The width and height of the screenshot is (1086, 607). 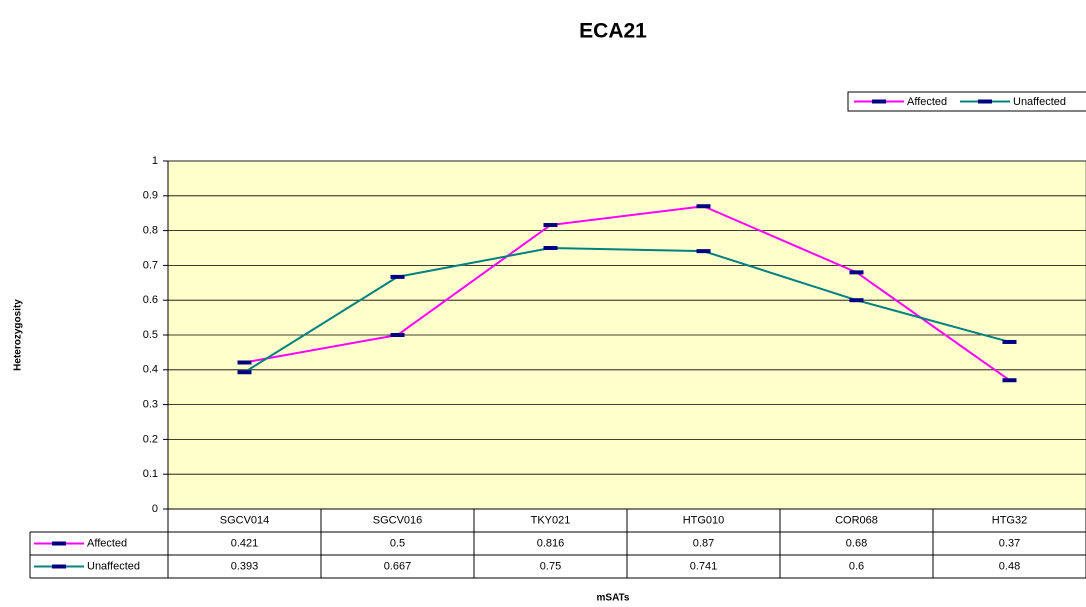 What do you see at coordinates (398, 566) in the screenshot?
I see `table-cell: 0.667` at bounding box center [398, 566].